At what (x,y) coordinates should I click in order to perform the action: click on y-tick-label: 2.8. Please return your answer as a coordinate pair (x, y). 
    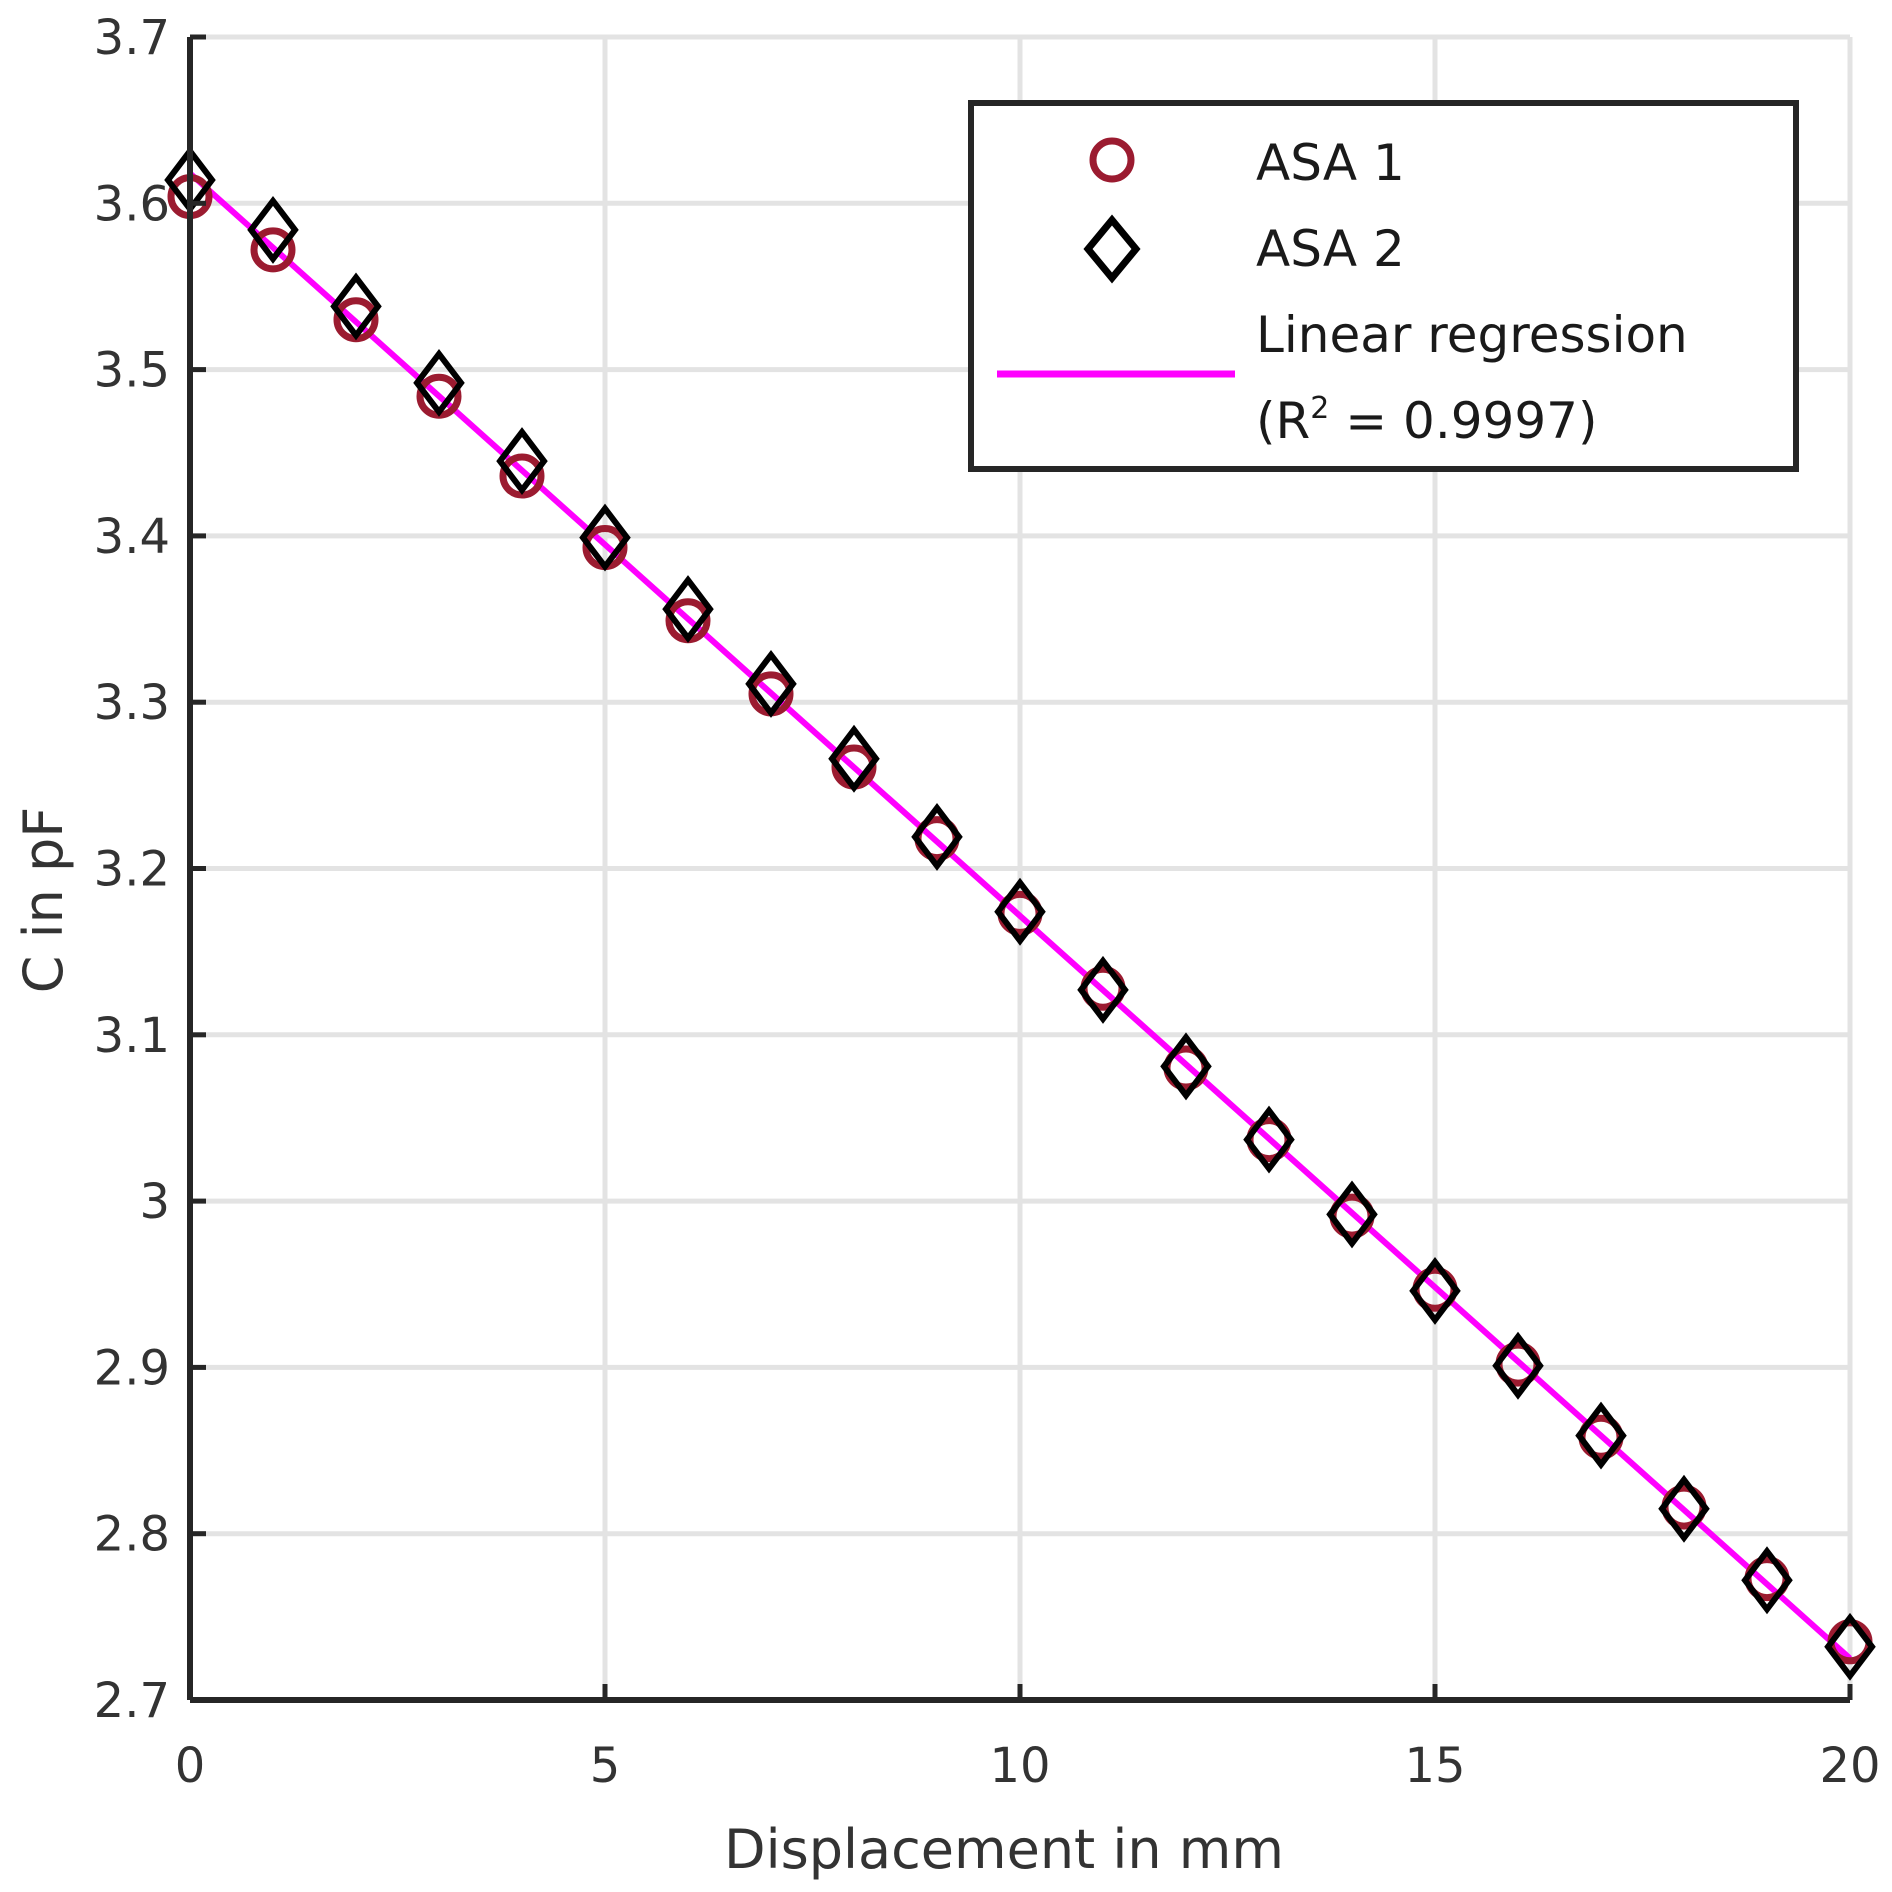
    Looking at the image, I should click on (132, 1535).